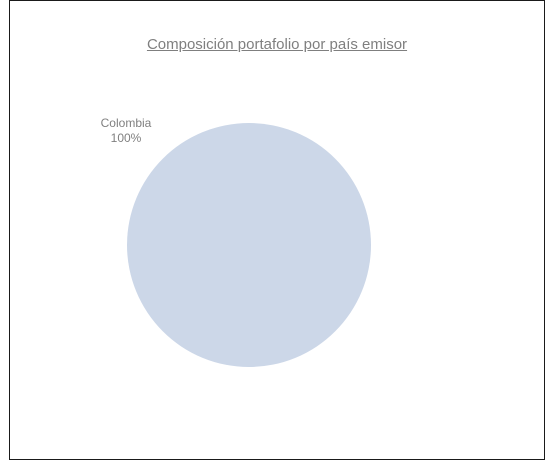 The width and height of the screenshot is (551, 460). Describe the element at coordinates (126, 123) in the screenshot. I see `slice-label-category: Colombia` at that location.